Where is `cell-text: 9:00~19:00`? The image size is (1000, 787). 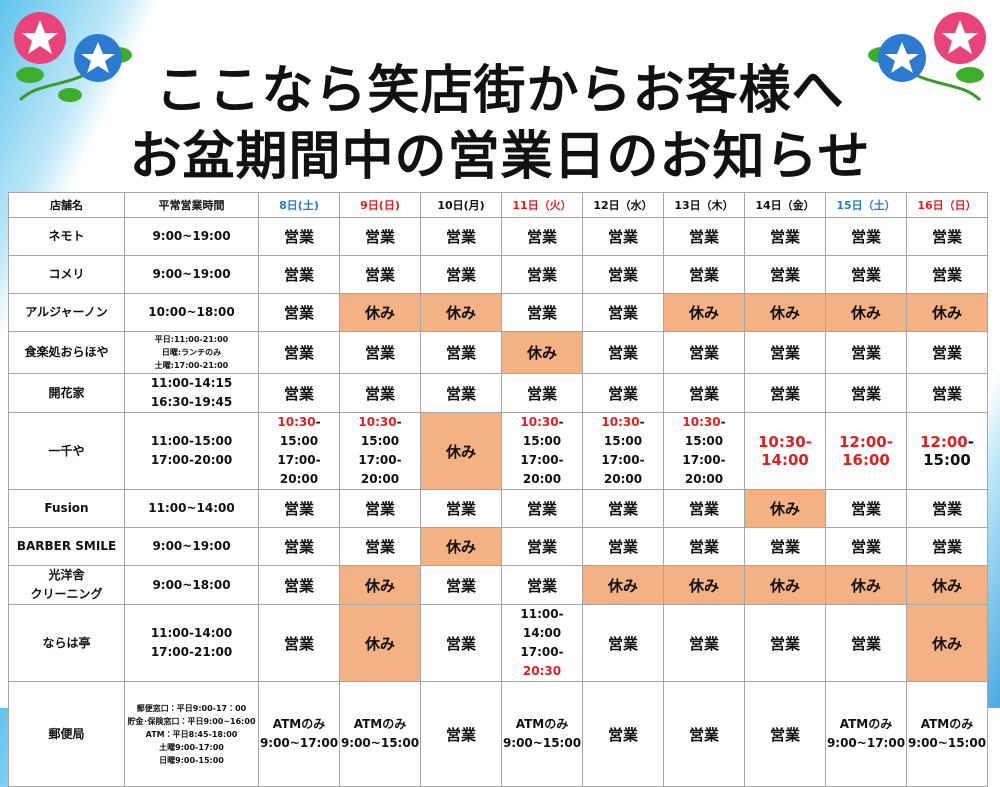
cell-text: 9:00~19:00 is located at coordinates (191, 236).